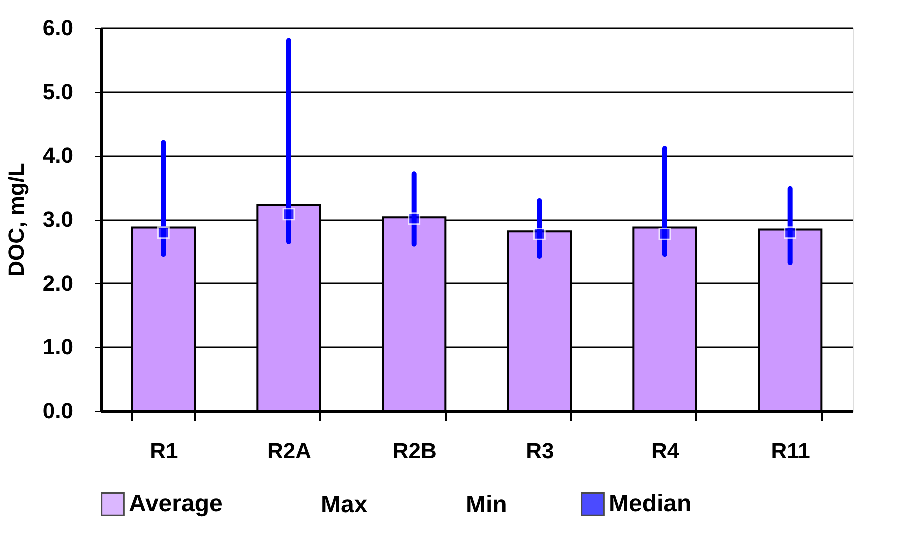  I want to click on text: Min, so click(487, 505).